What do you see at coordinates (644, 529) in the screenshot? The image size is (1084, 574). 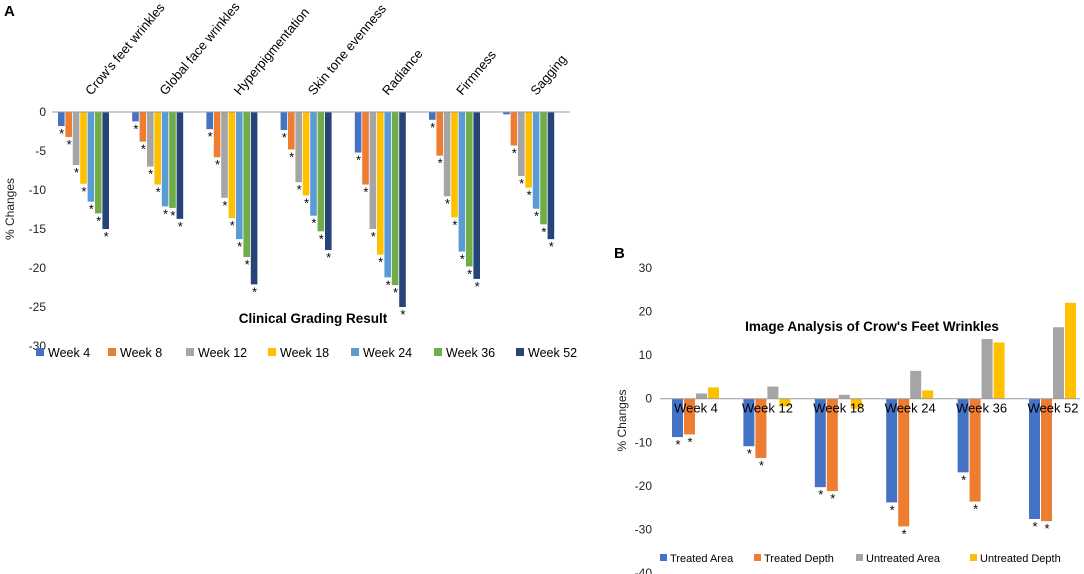 I see `panel-b-y-tick-label: -30` at bounding box center [644, 529].